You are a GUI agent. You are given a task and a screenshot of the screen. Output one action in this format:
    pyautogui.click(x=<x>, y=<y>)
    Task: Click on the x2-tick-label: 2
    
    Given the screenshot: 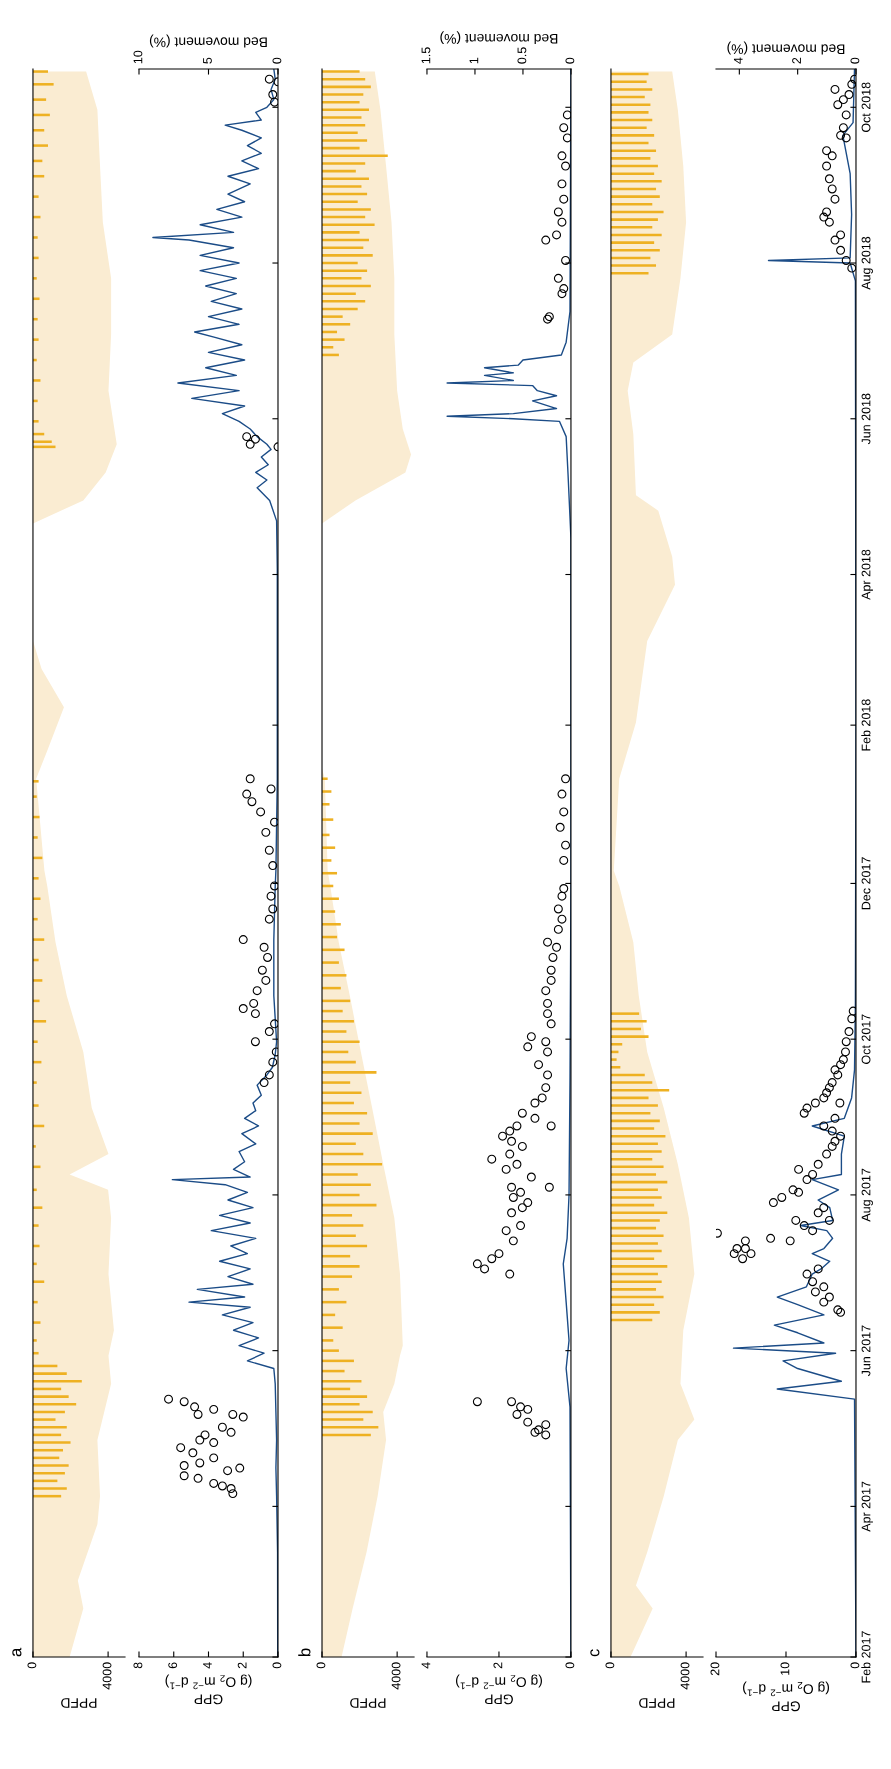 What is the action you would take?
    pyautogui.click(x=796, y=60)
    